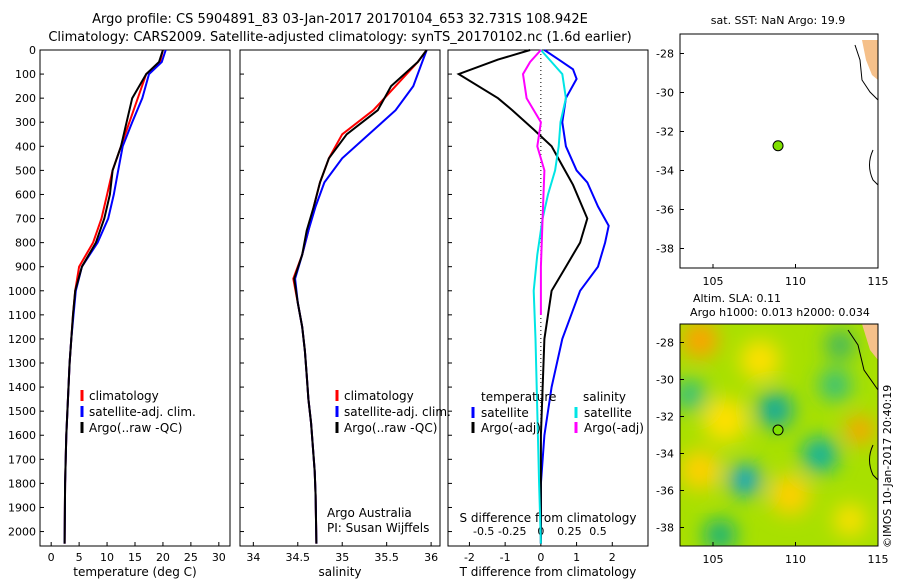  What do you see at coordinates (483, 531) in the screenshot?
I see `top-tick-label: -0.5` at bounding box center [483, 531].